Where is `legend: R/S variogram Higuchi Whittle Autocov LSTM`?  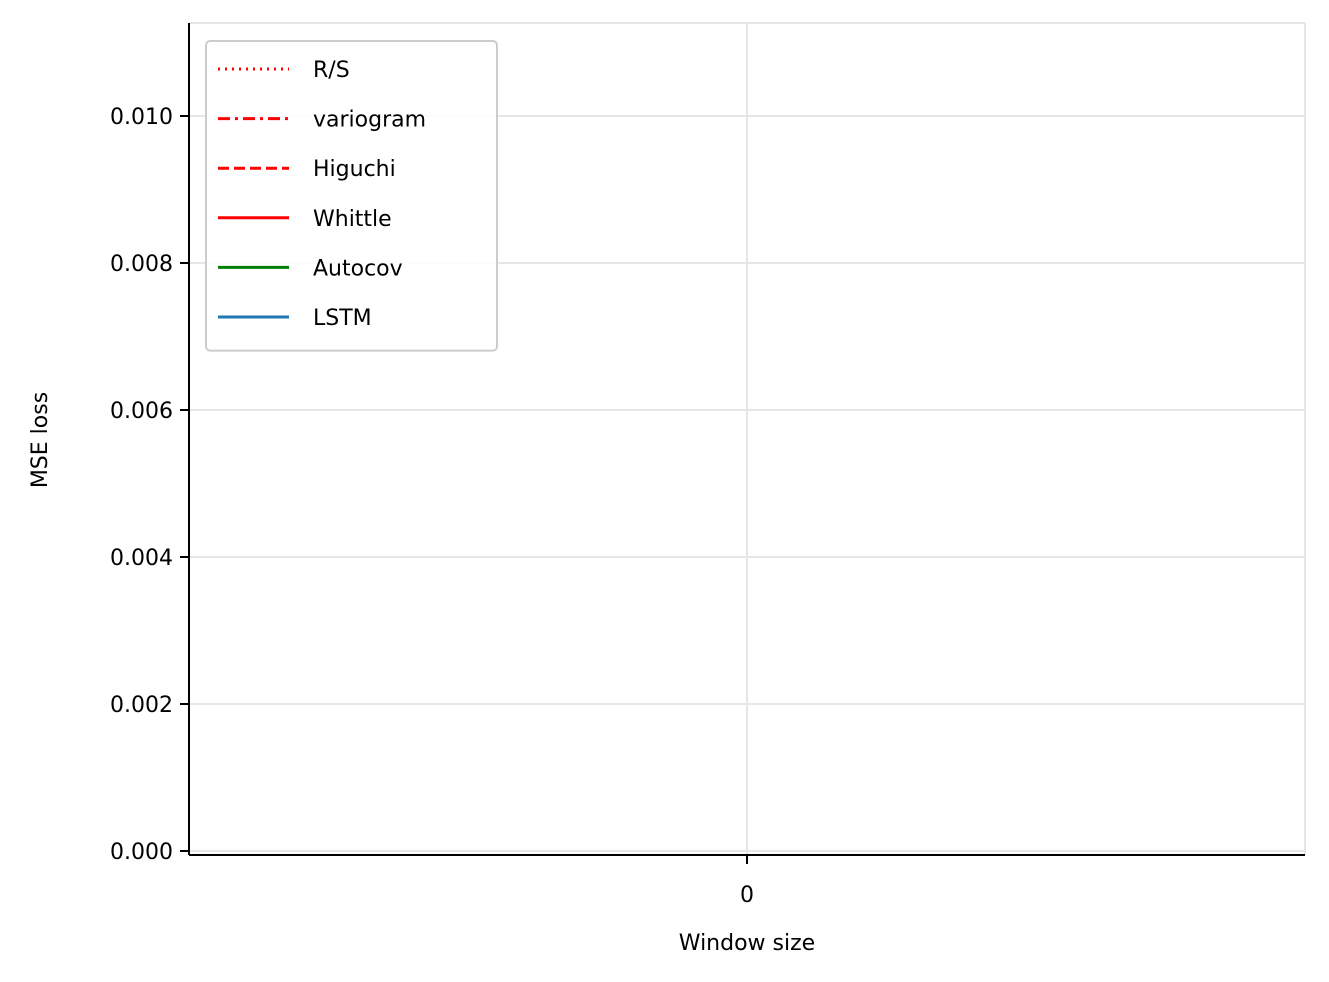 legend: R/S variogram Higuchi Whittle Autocov LSTM is located at coordinates (351, 196).